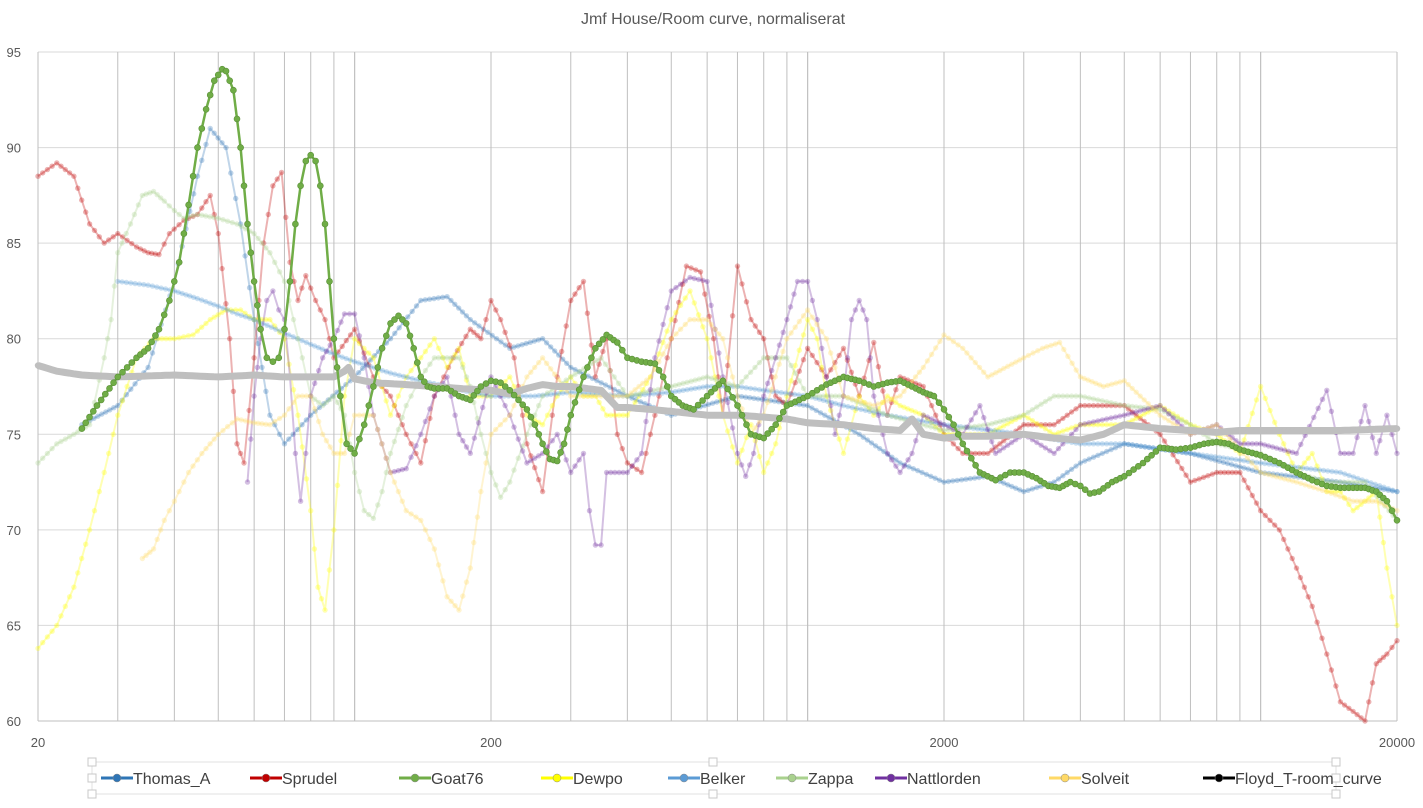 Image resolution: width=1423 pixels, height=808 pixels. I want to click on x-axis: 20 200 2000 20000, so click(723, 742).